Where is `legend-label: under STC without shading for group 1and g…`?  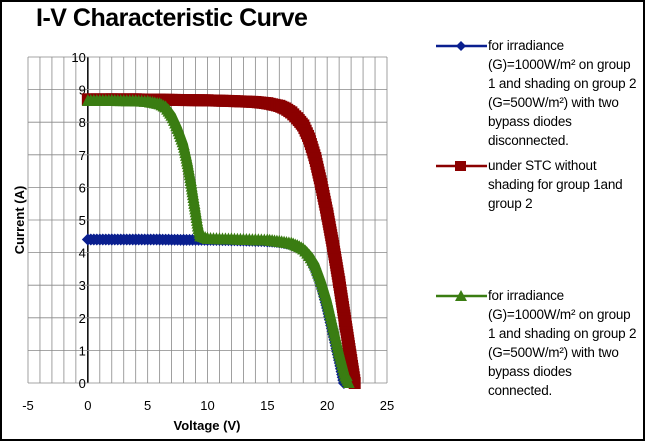
legend-label: under STC without shading for group 1and g… is located at coordinates (555, 184).